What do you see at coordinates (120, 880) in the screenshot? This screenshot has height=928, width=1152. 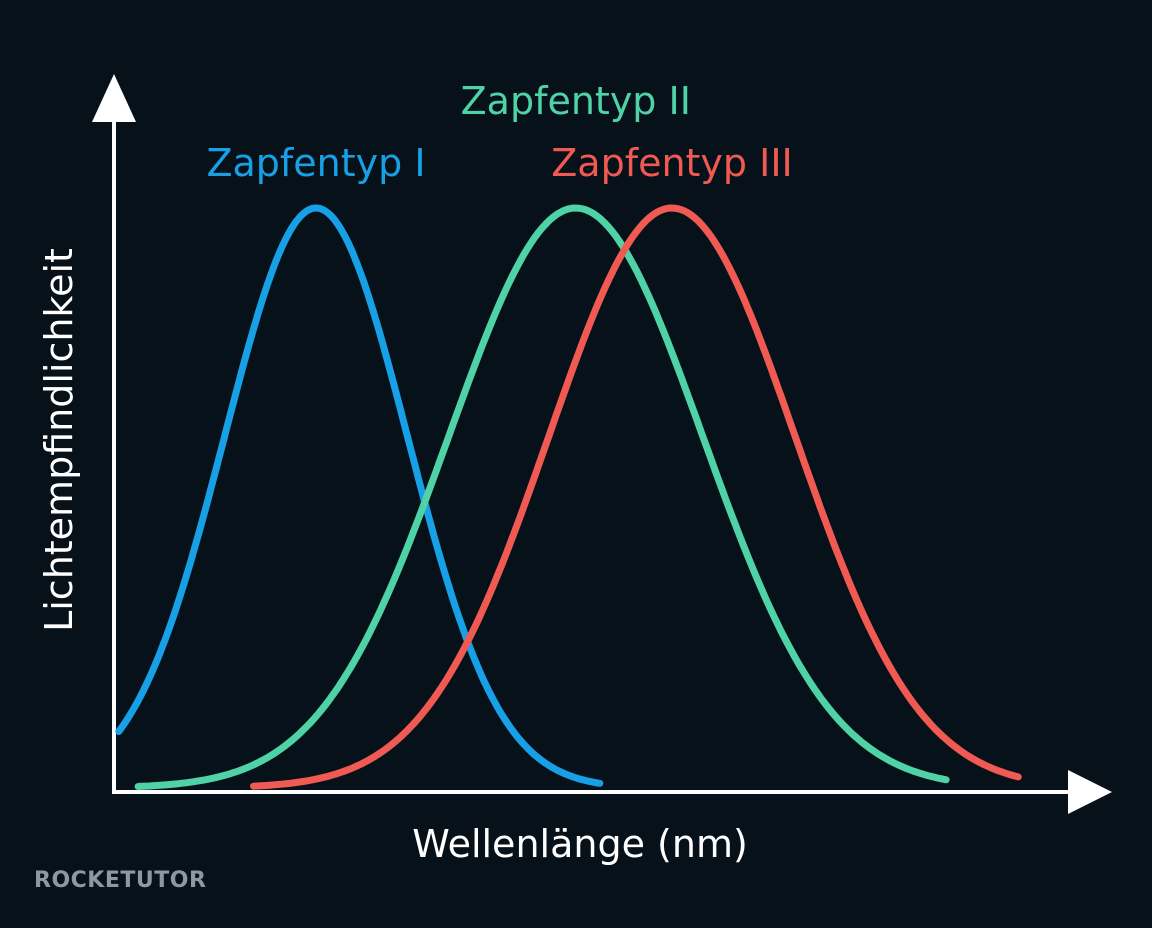 I see `watermark-logo: ROCKETUTOR` at bounding box center [120, 880].